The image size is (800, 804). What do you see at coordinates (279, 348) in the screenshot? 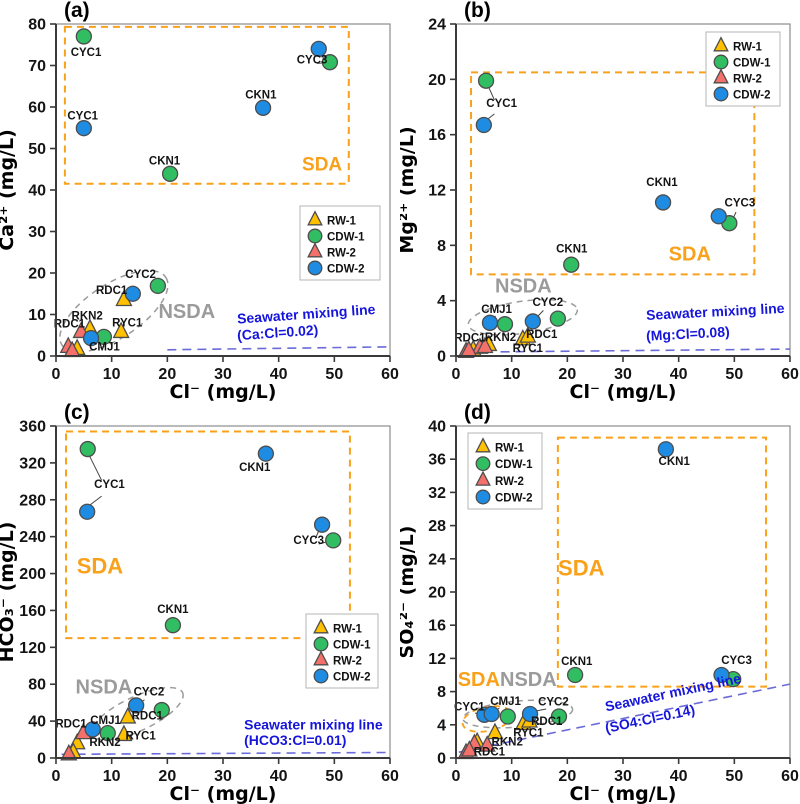
I see `seawater-mixing-line` at bounding box center [279, 348].